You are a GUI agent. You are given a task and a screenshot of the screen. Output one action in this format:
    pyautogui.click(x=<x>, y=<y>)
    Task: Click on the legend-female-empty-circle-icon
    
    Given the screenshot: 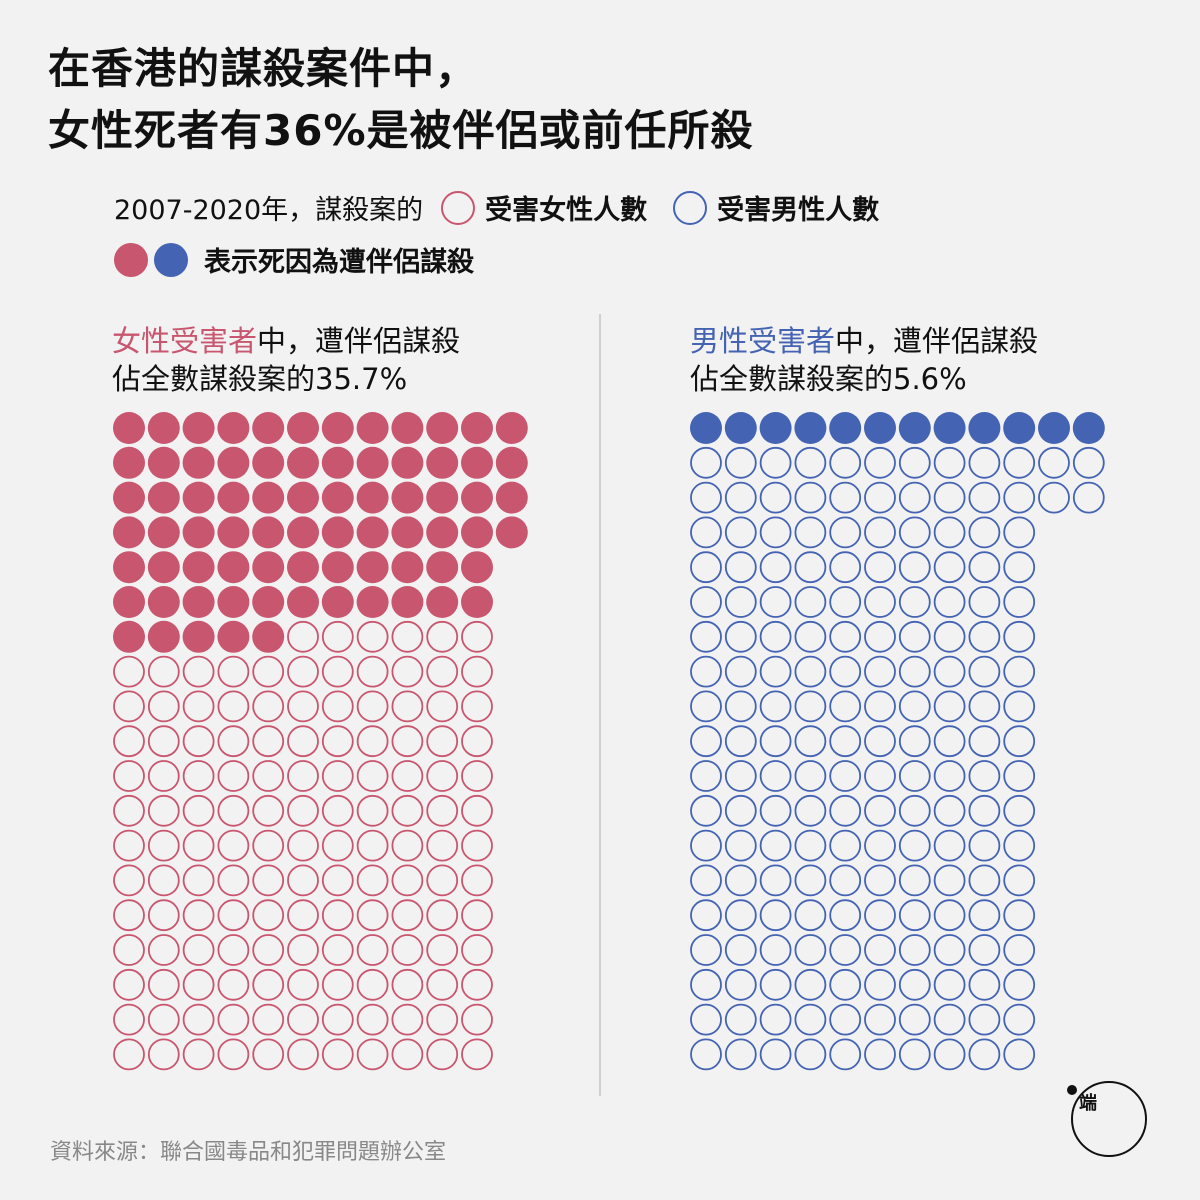 What is the action you would take?
    pyautogui.click(x=458, y=207)
    